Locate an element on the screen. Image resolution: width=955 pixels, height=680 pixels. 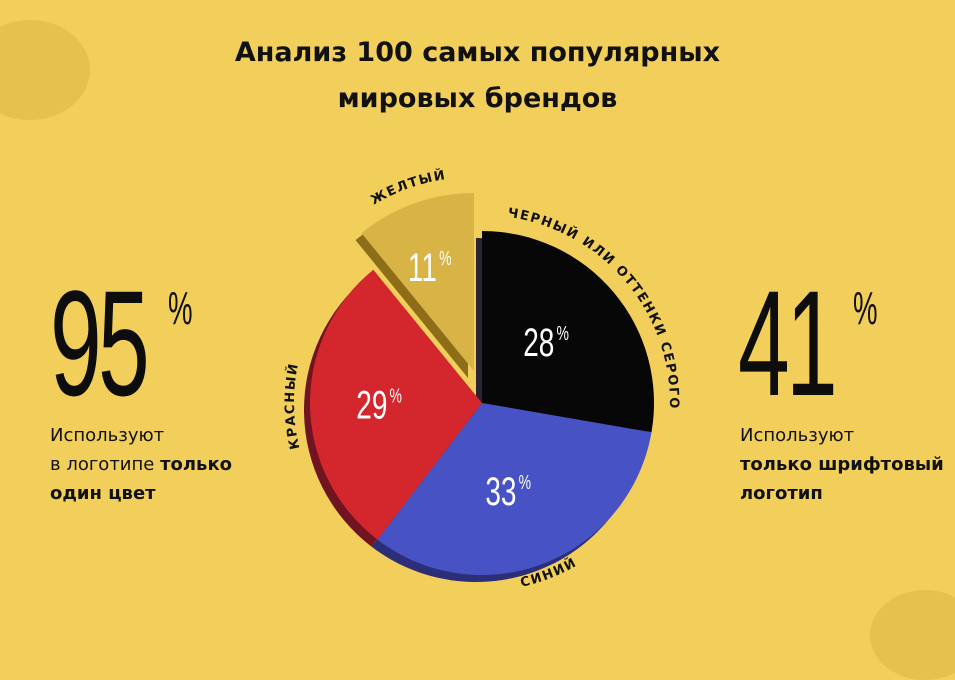
right-stat-value: 41 is located at coordinates (788, 343).